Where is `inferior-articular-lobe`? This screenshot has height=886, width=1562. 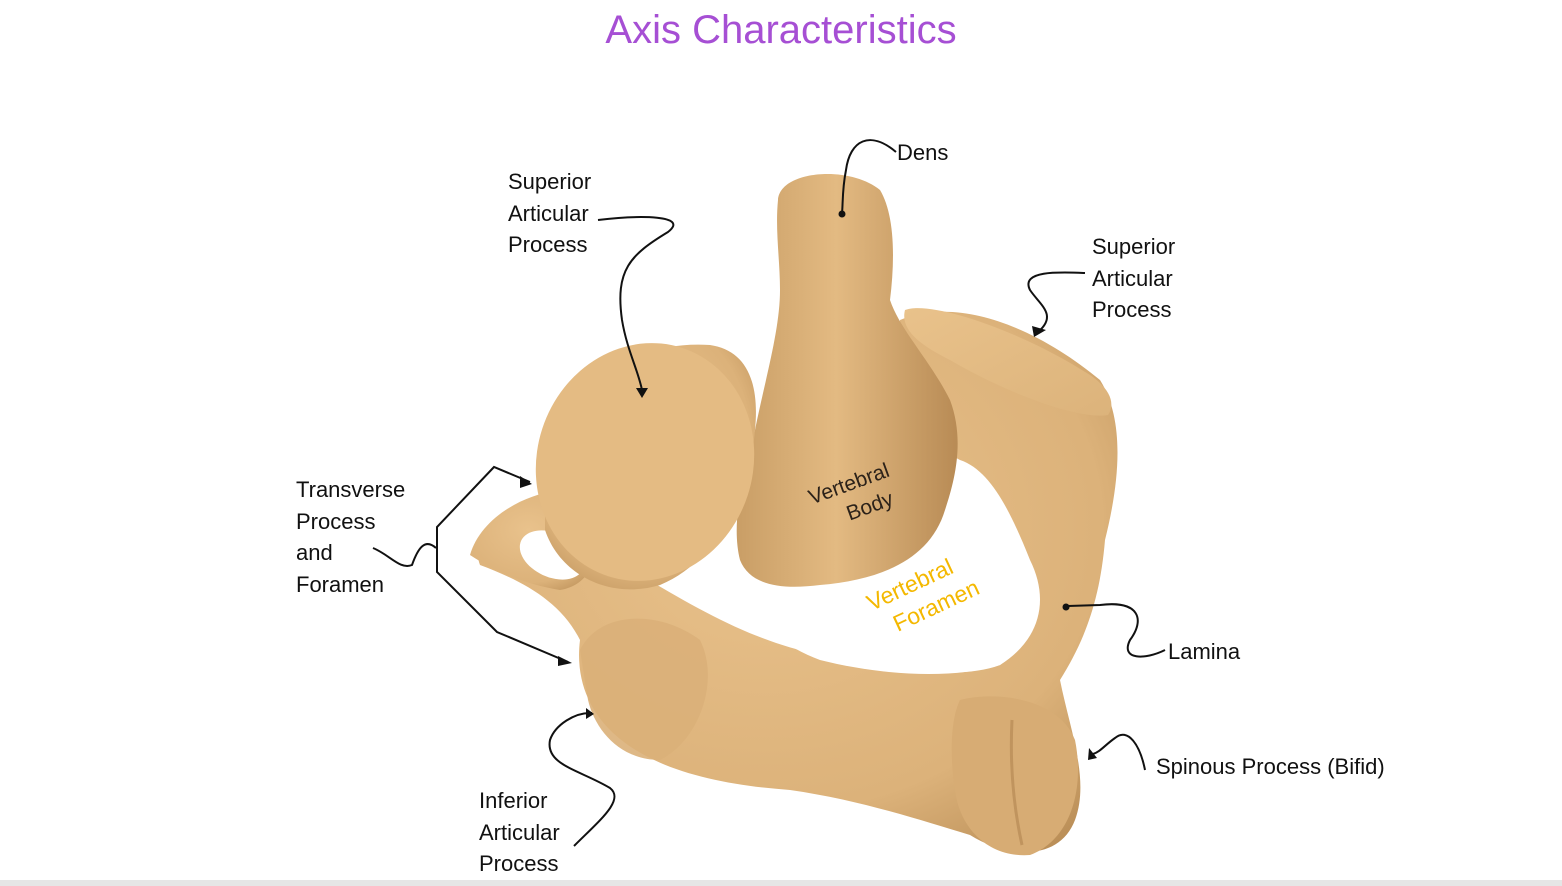
inferior-articular-lobe is located at coordinates (644, 689).